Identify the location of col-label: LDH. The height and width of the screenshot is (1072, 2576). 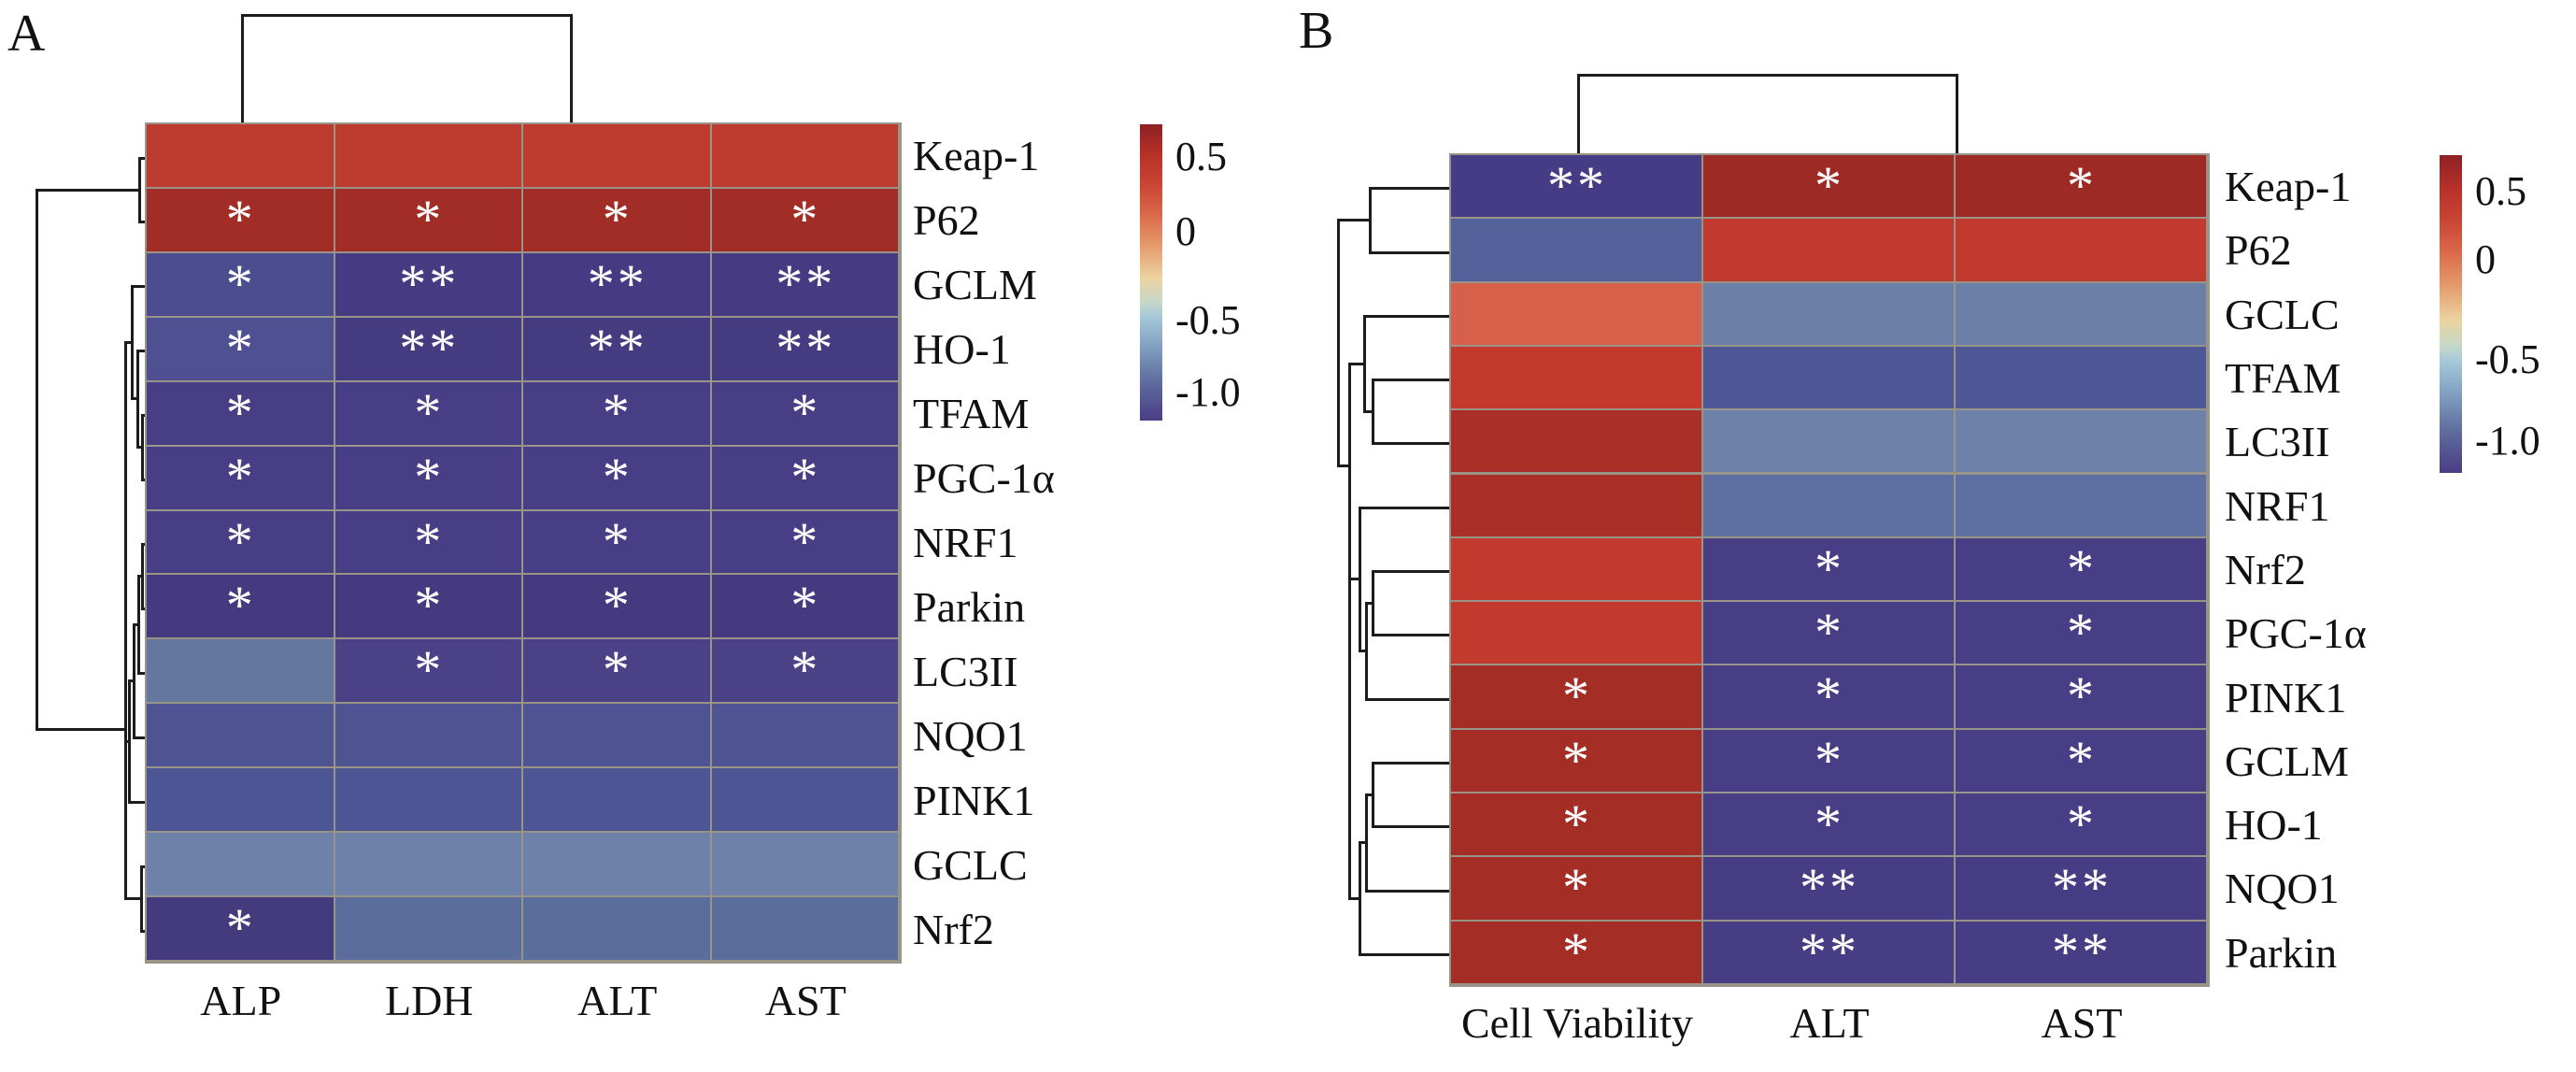
(429, 1000).